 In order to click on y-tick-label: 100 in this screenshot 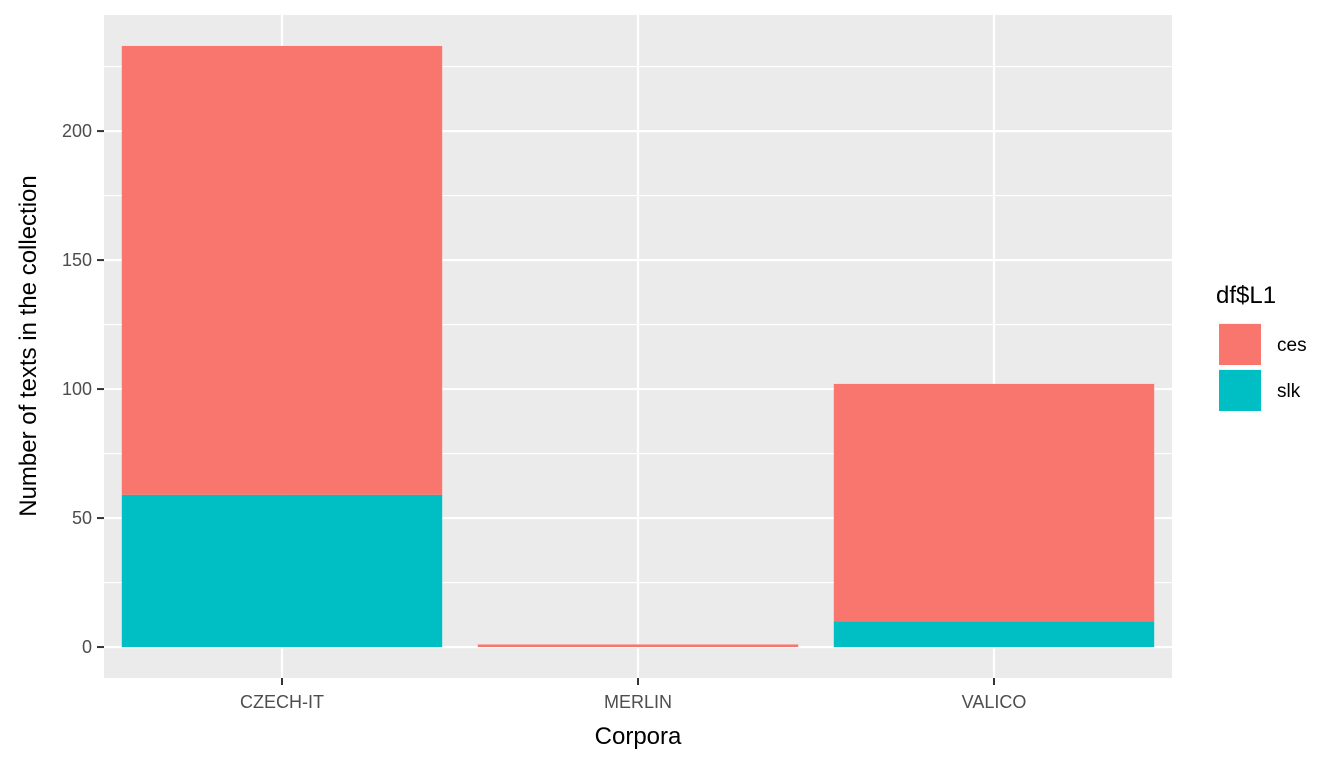, I will do `click(77, 389)`.